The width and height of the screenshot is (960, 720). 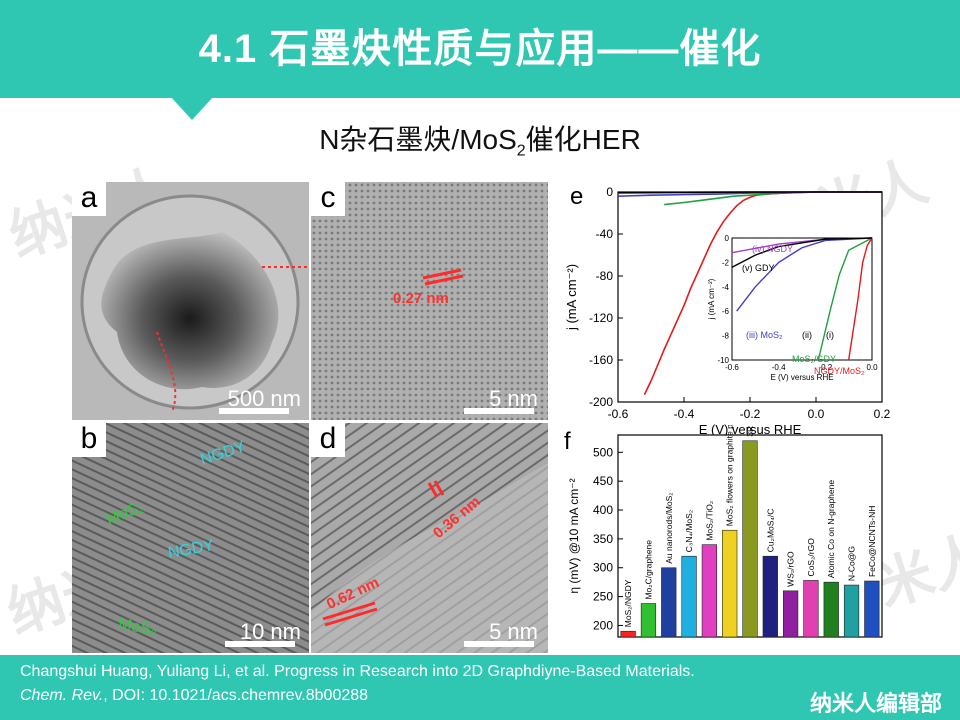 What do you see at coordinates (648, 570) in the screenshot?
I see `bar-category-label: Mo₂C/graphene` at bounding box center [648, 570].